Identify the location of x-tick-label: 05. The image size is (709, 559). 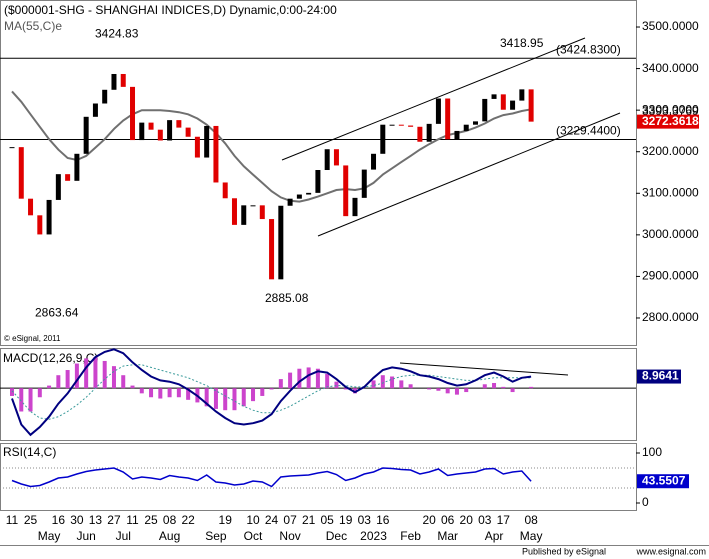
(328, 520).